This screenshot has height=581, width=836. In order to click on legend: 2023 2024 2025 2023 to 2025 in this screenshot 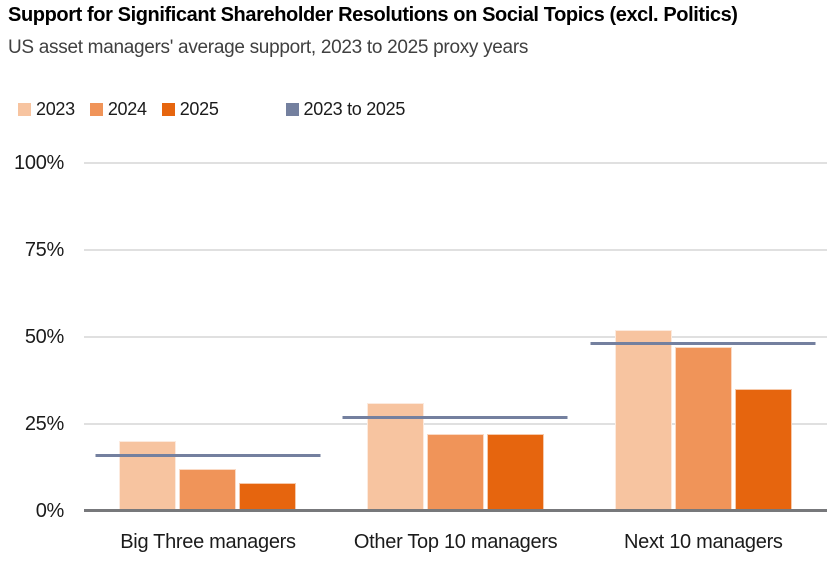, I will do `click(219, 109)`.